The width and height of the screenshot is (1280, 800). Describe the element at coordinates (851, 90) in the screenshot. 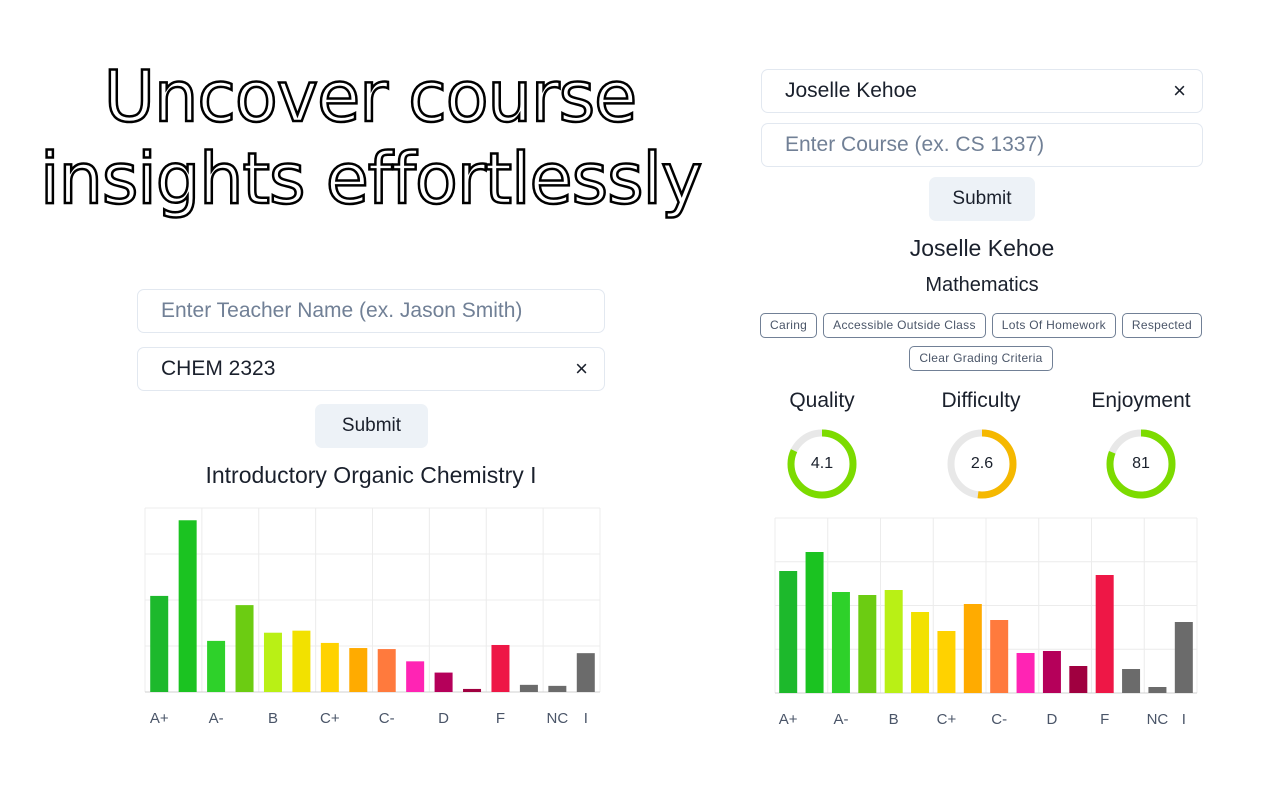

I see `teacher-name-value: Joselle Kehoe` at that location.